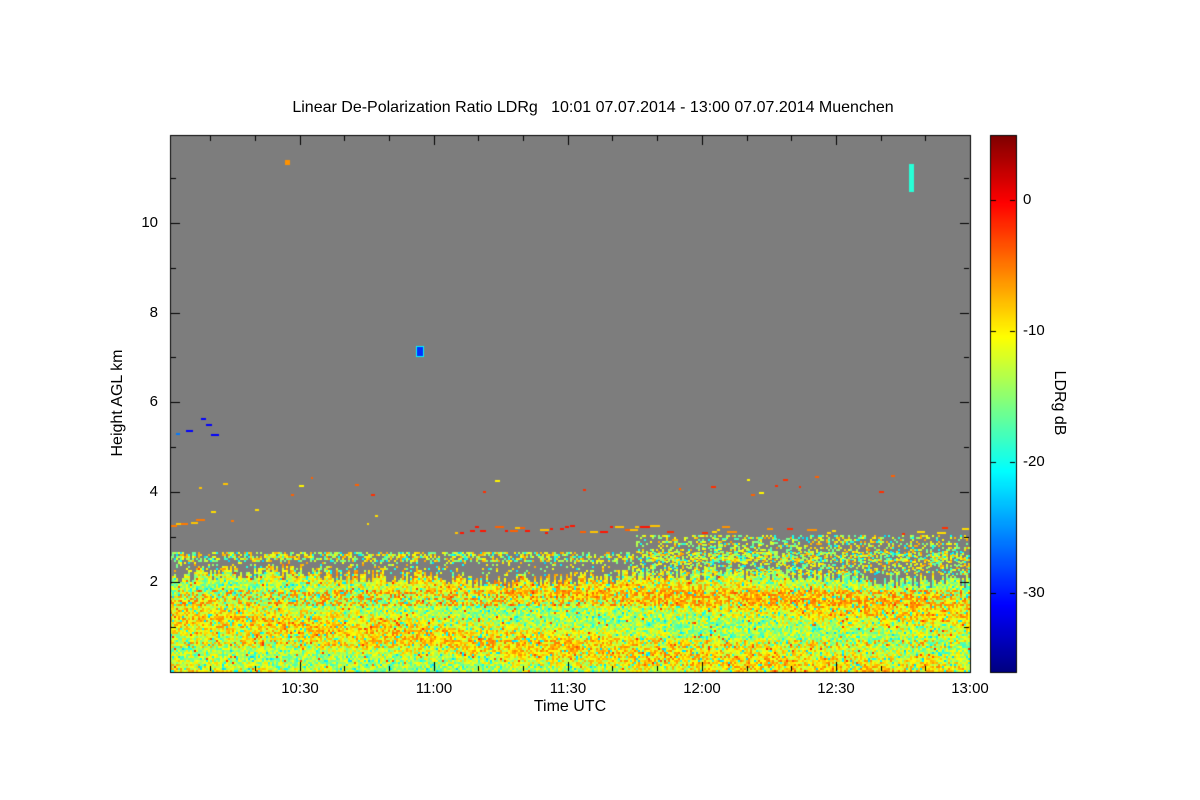 The height and width of the screenshot is (800, 1200). Describe the element at coordinates (702, 688) in the screenshot. I see `x-tick-label: 12:00` at that location.